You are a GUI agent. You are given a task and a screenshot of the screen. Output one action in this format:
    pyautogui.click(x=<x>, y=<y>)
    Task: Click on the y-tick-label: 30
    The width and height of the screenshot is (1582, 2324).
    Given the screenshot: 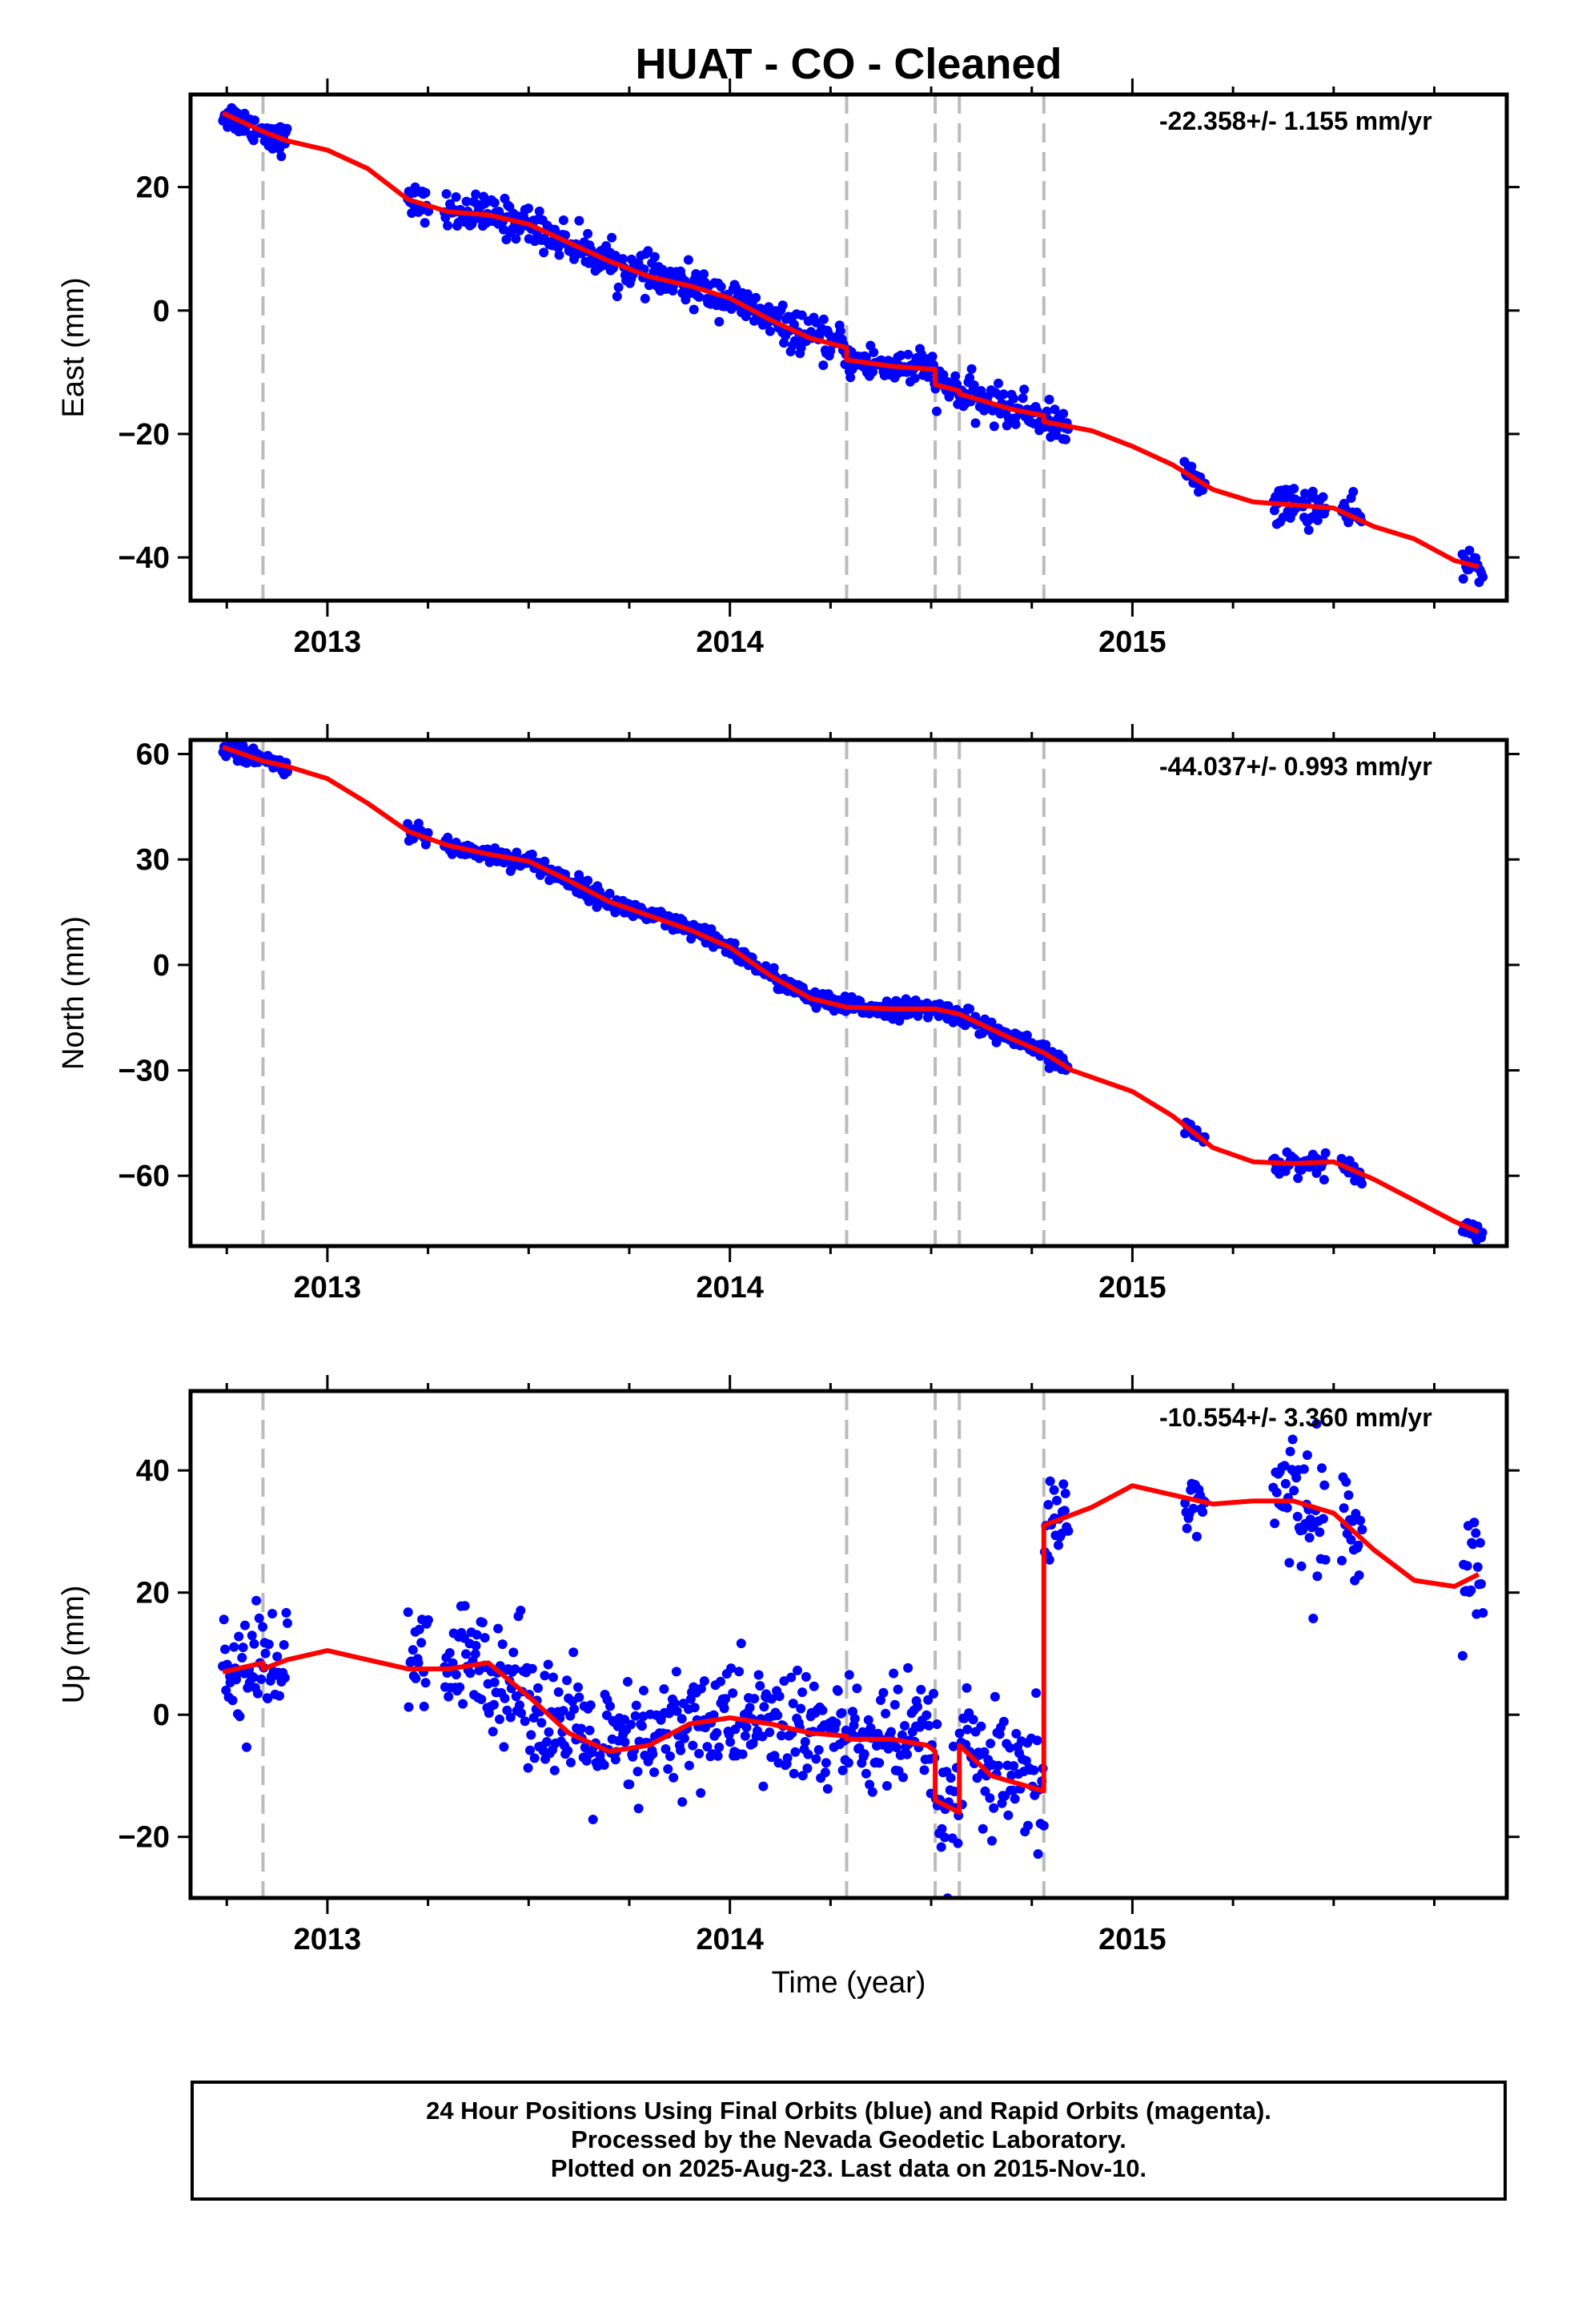 What is the action you would take?
    pyautogui.click(x=153, y=860)
    